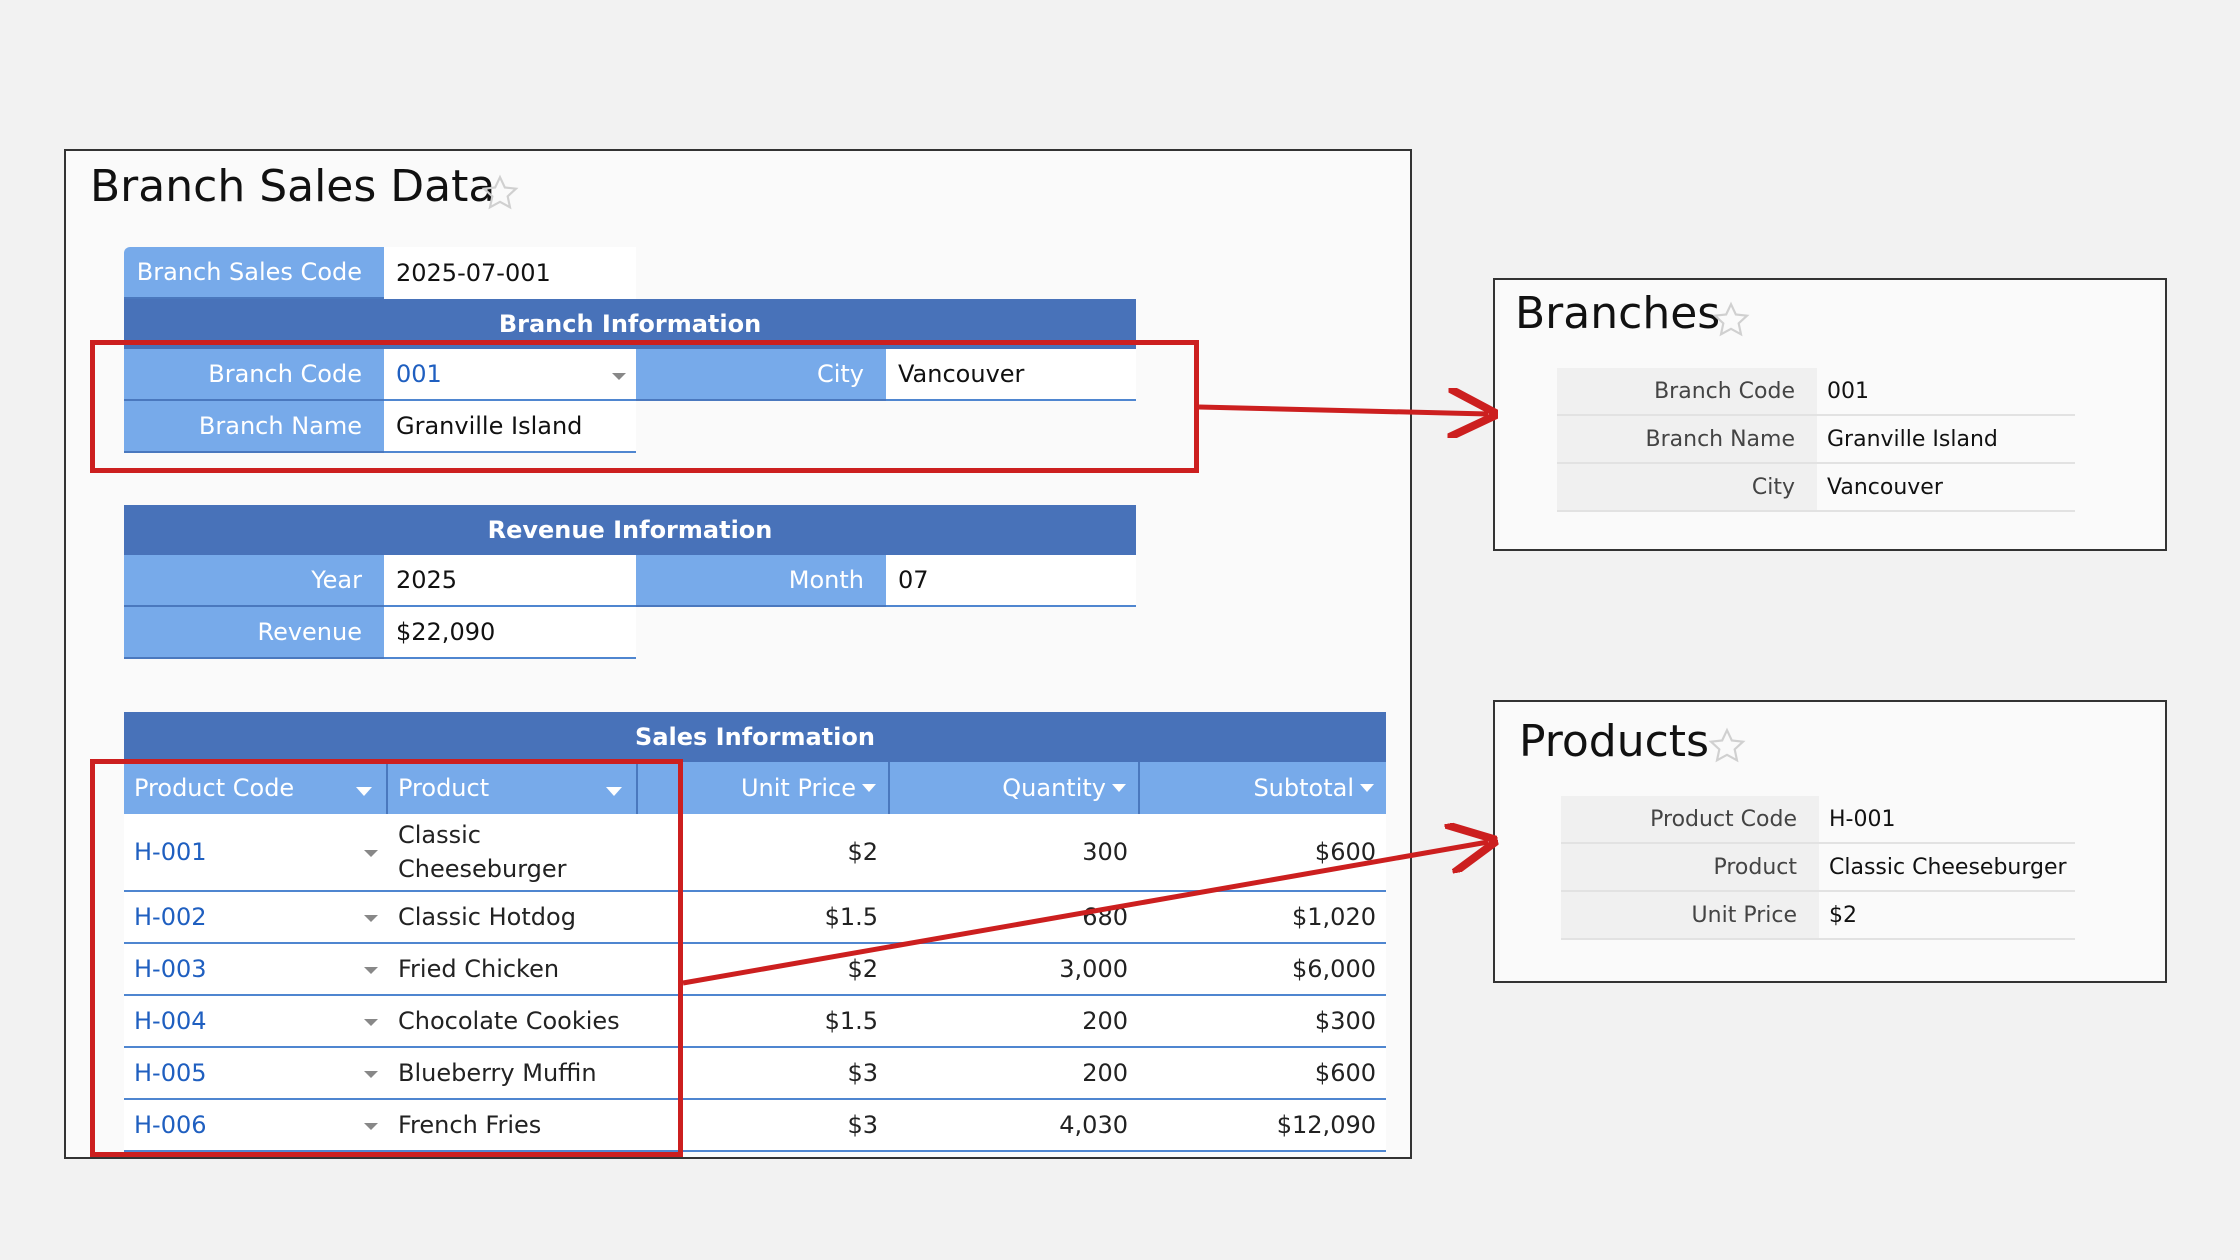 The height and width of the screenshot is (1260, 2240). What do you see at coordinates (1345, 1073) in the screenshot?
I see `subtotal: $600` at bounding box center [1345, 1073].